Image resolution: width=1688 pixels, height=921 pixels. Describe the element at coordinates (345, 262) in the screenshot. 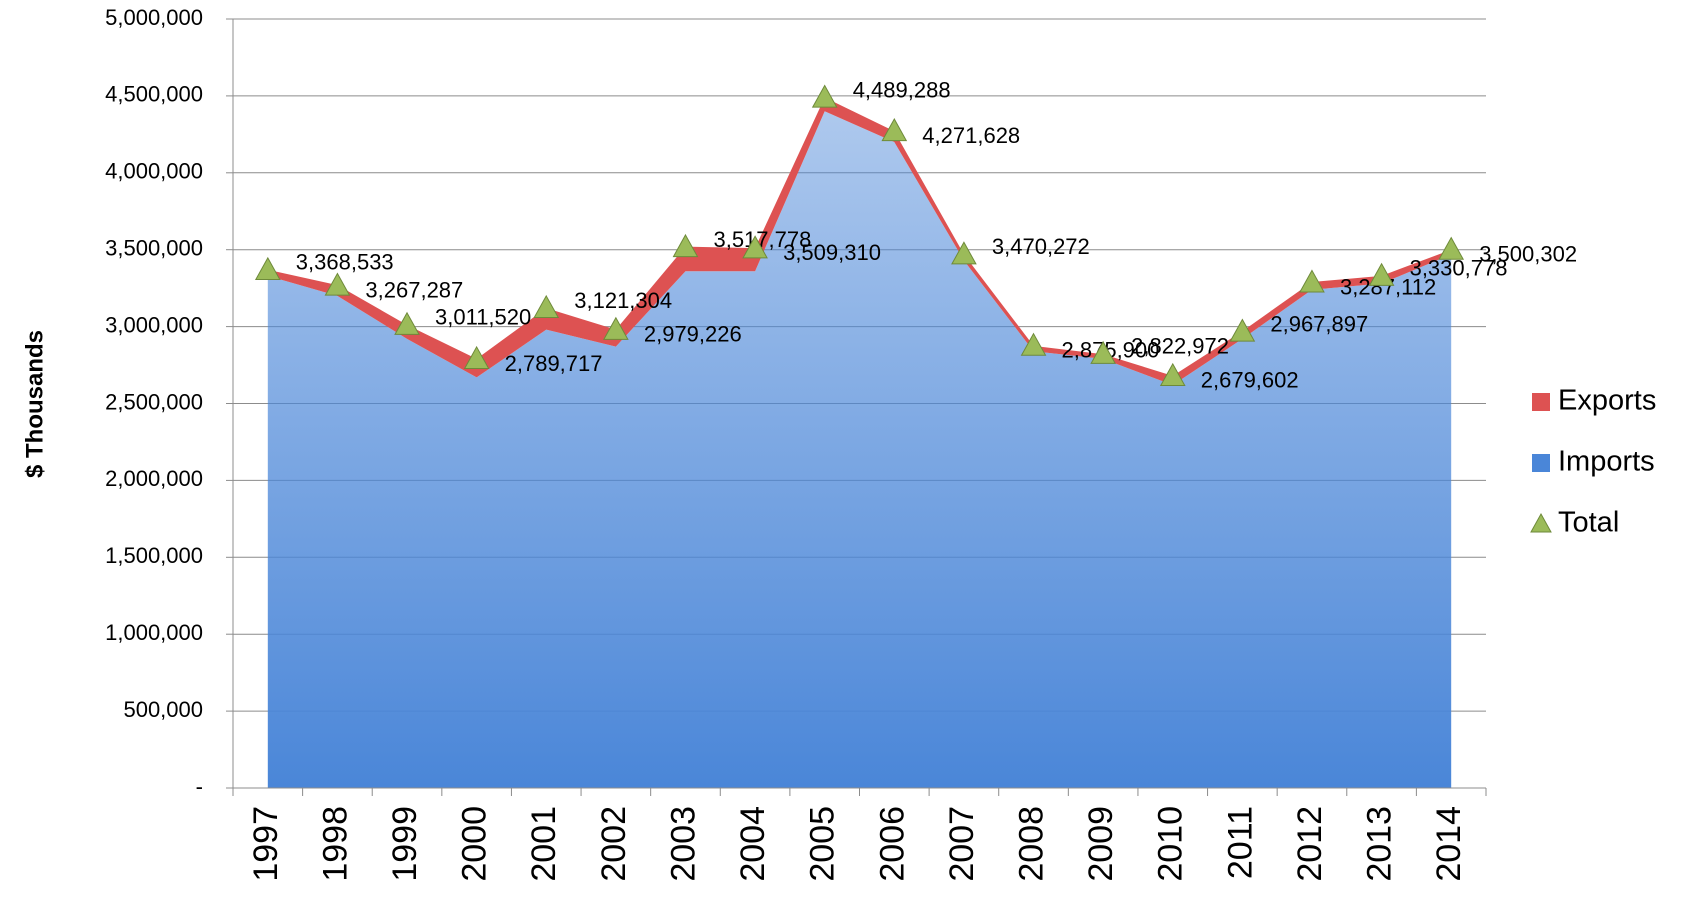

I see `data-label: 3,368,533` at that location.